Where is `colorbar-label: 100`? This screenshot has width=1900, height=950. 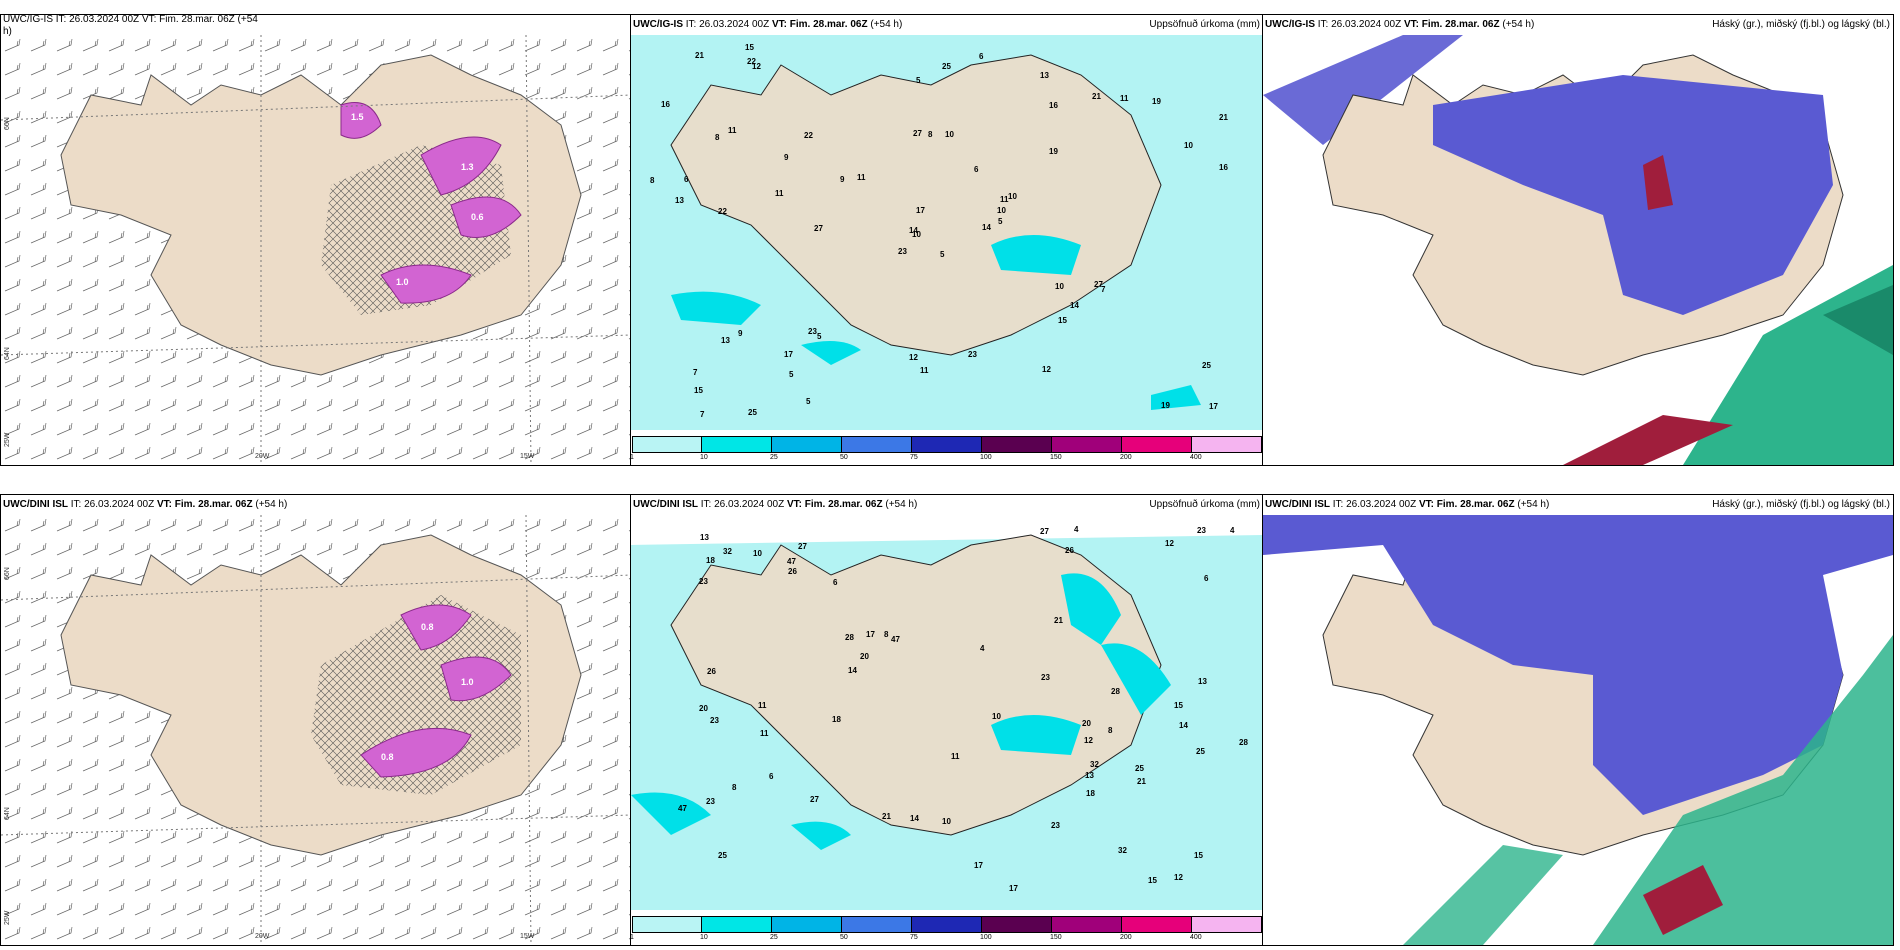
colorbar-label: 100 is located at coordinates (986, 937).